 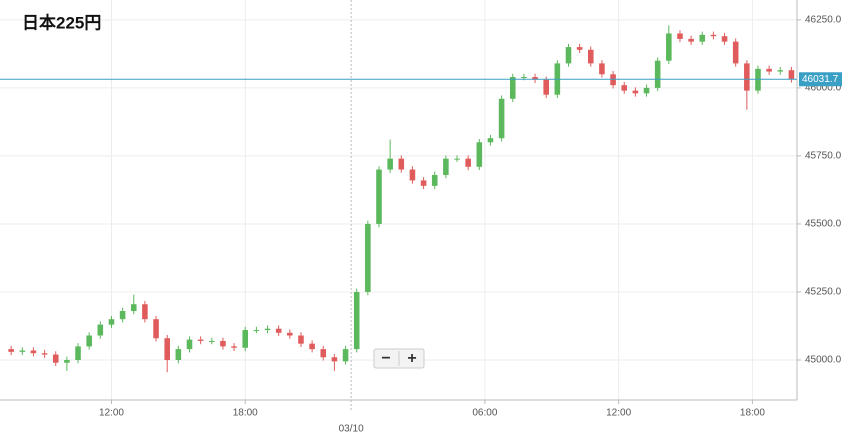 What do you see at coordinates (823, 20) in the screenshot?
I see `y-tick-label: 46250.0` at bounding box center [823, 20].